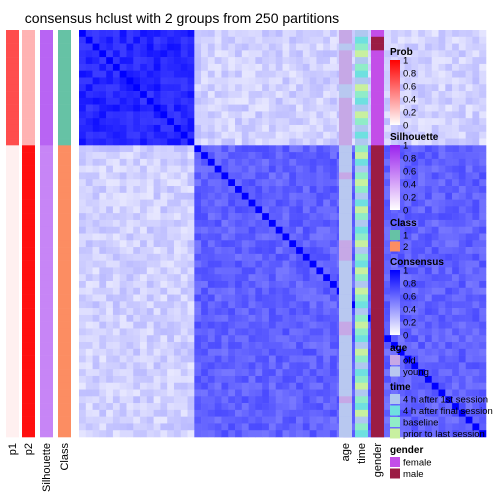  Describe the element at coordinates (64, 34) in the screenshot. I see `class-annotation-cell` at that location.